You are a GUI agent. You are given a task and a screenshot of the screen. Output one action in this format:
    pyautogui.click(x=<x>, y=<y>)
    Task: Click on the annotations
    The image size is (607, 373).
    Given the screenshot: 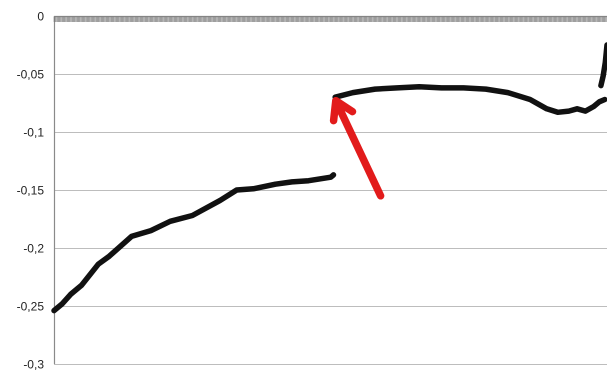 What is the action you would take?
    pyautogui.click(x=357, y=148)
    